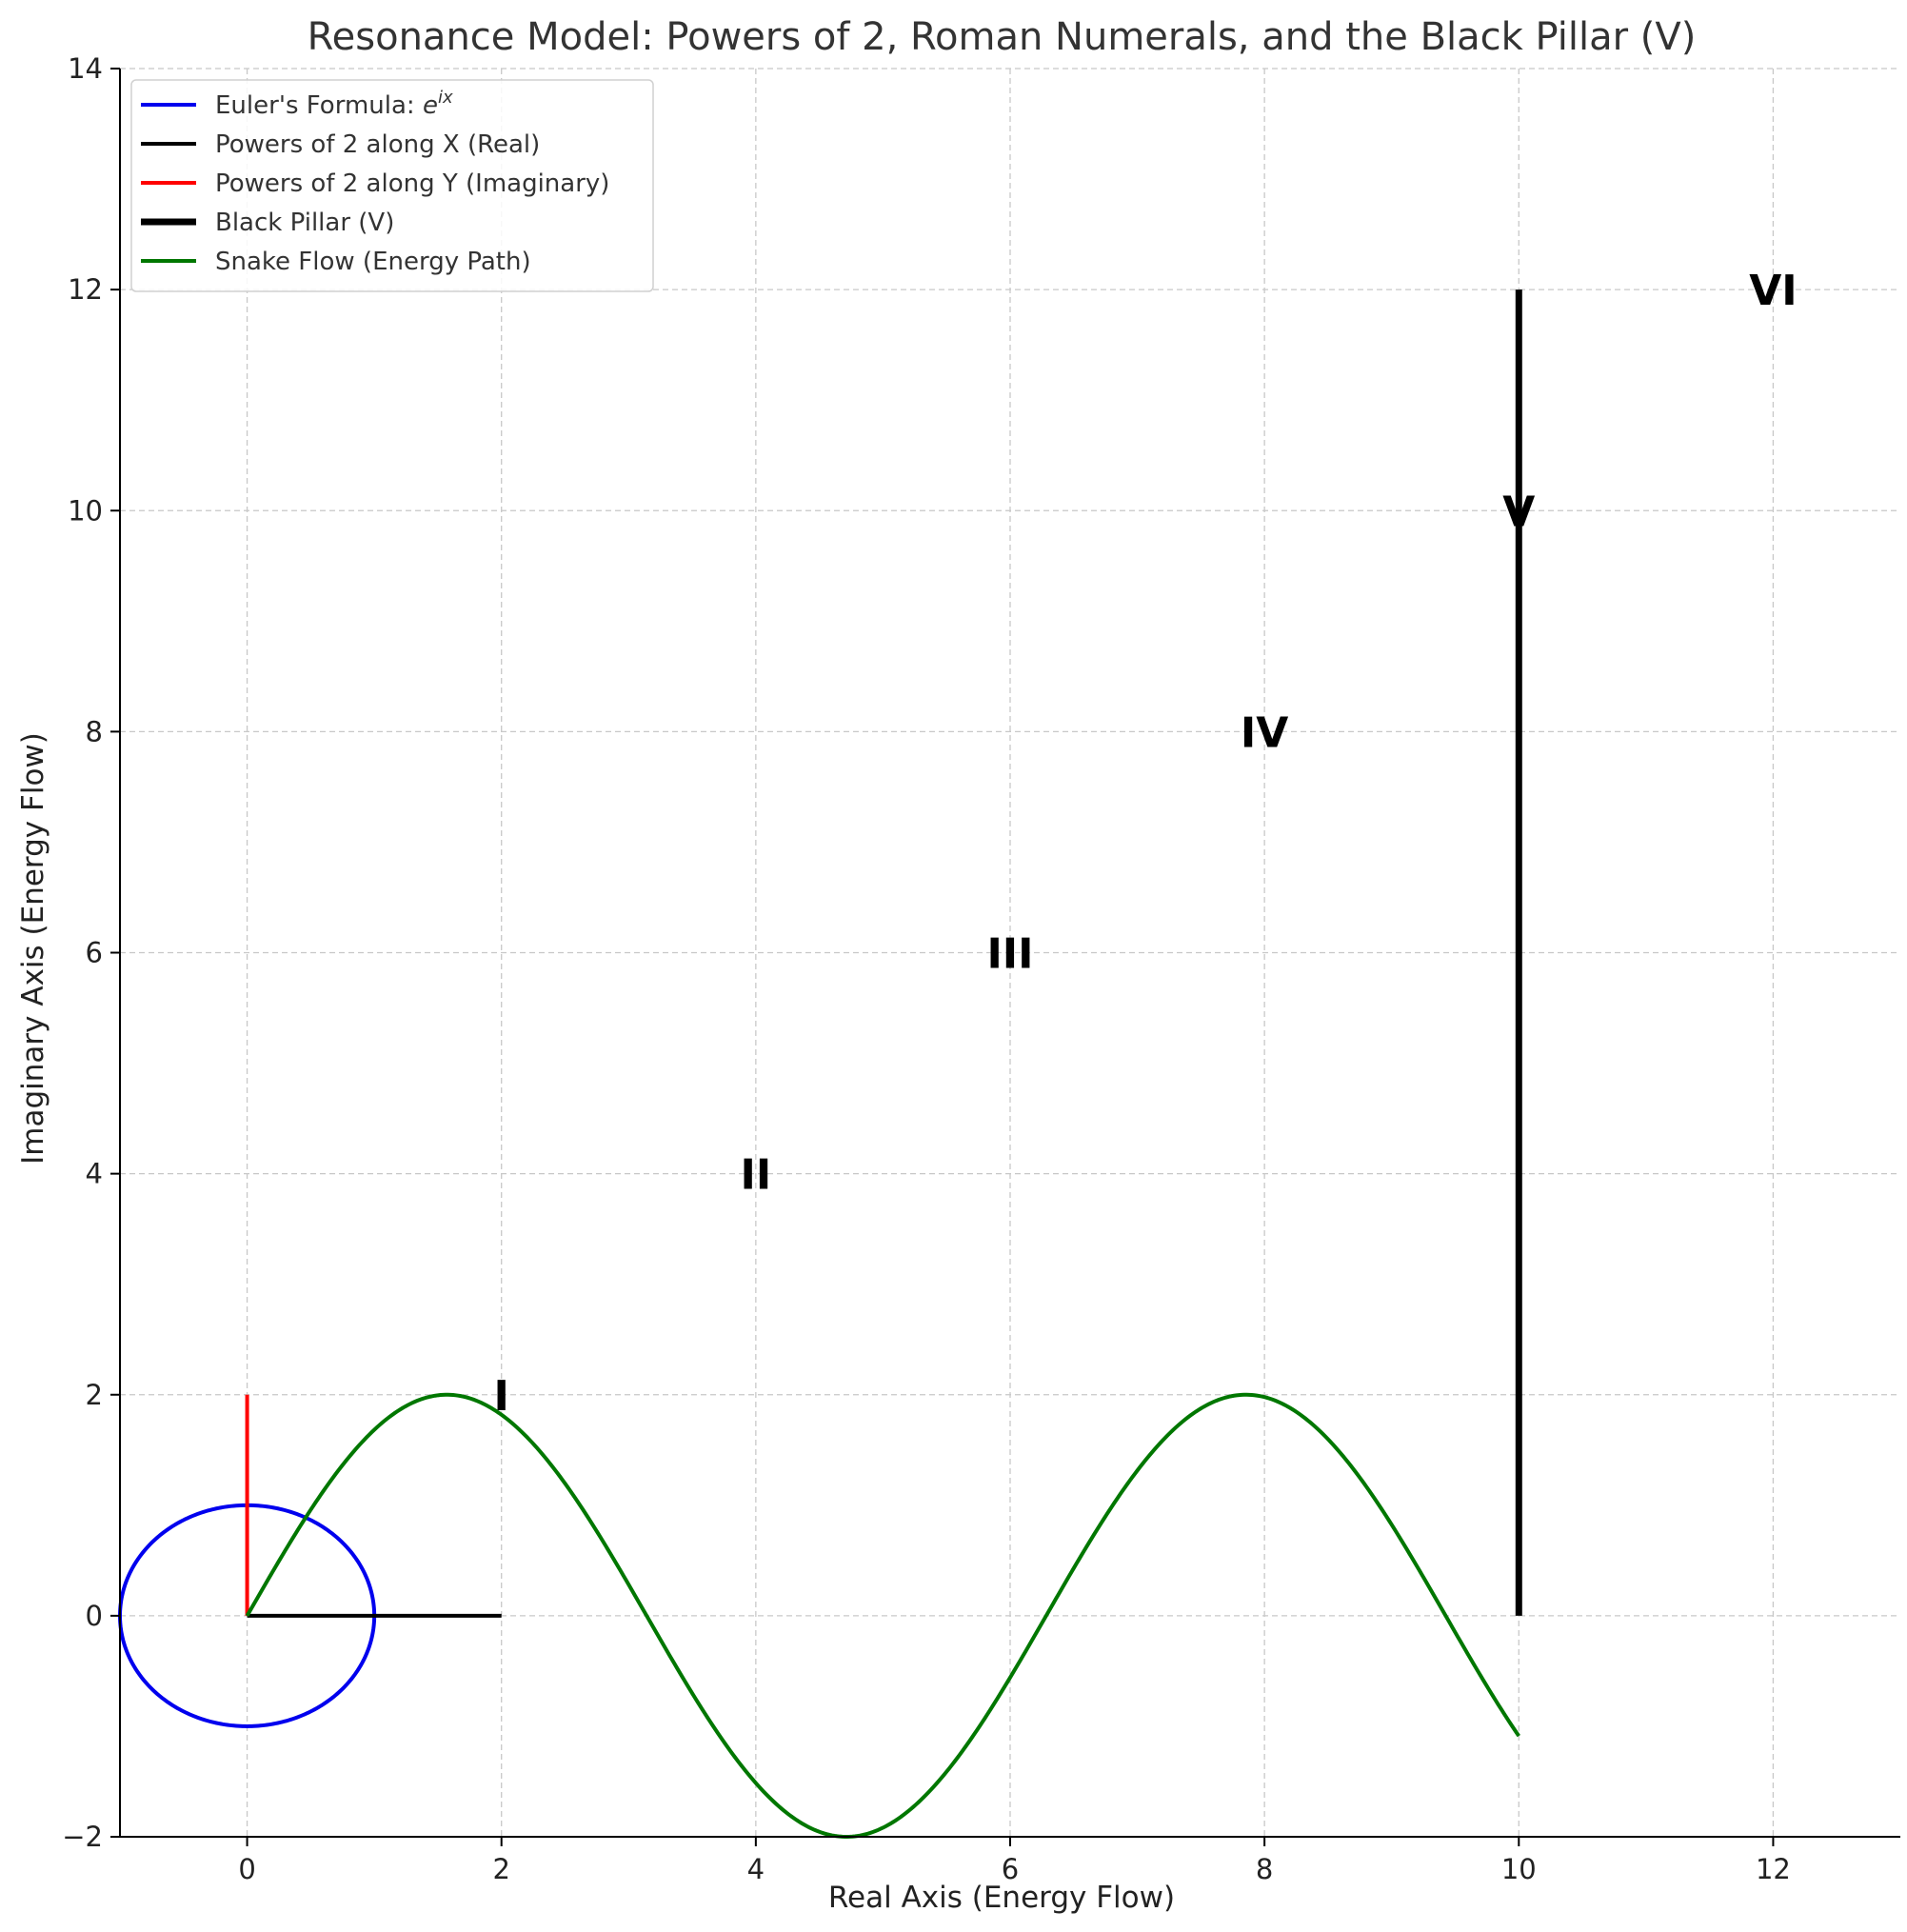 The image size is (1907, 1932). What do you see at coordinates (95, 1616) in the screenshot?
I see `y-tick-label: 0` at bounding box center [95, 1616].